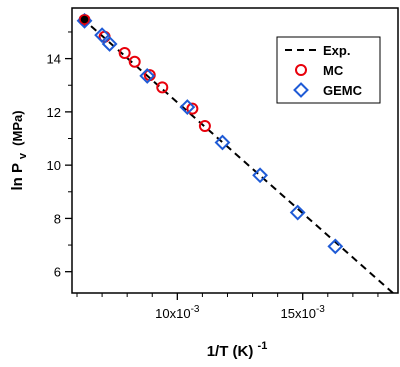 The width and height of the screenshot is (400, 367). Describe the element at coordinates (333, 70) in the screenshot. I see `legend-label: MC` at that location.